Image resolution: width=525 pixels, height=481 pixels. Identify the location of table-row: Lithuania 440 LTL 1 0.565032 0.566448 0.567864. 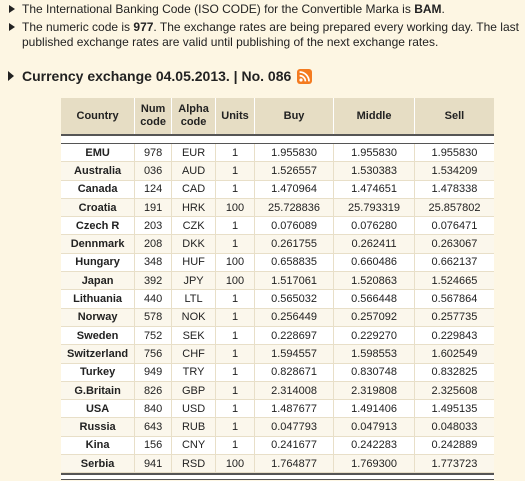
(277, 299).